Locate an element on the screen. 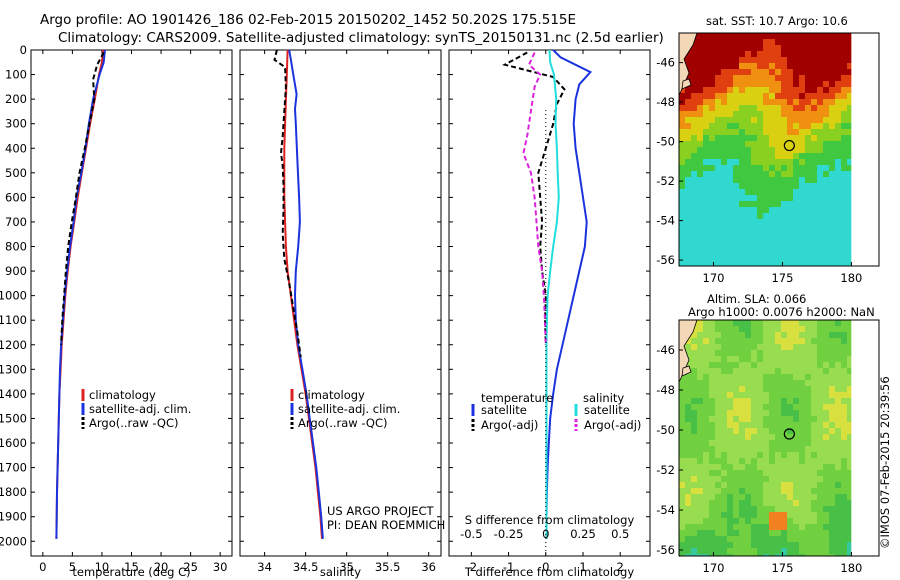 The width and height of the screenshot is (900, 580). sla-map-title-line1: Altim. SLA: 0.066 is located at coordinates (757, 299).